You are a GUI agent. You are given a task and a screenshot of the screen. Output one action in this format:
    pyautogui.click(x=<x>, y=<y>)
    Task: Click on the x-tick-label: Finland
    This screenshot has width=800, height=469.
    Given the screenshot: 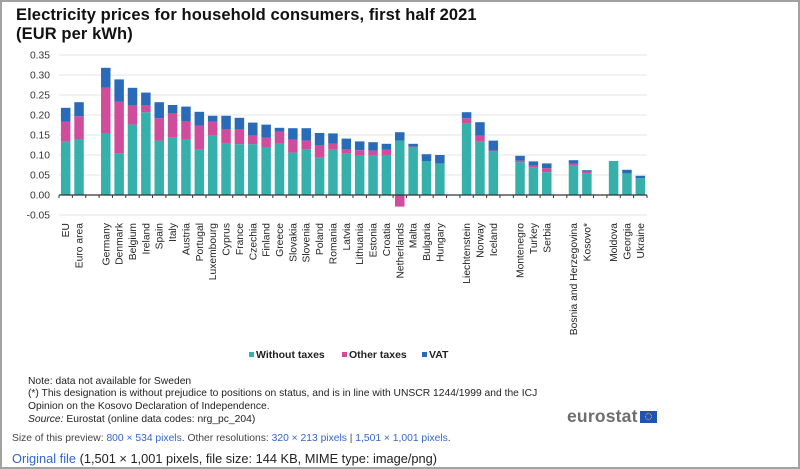 What is the action you would take?
    pyautogui.click(x=267, y=240)
    